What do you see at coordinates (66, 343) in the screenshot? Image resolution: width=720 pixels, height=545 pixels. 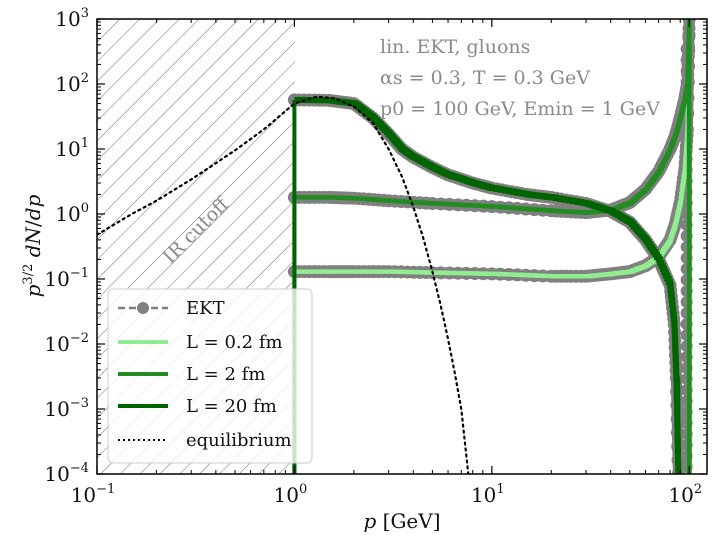 I see `y-tick-label: 10⁻²` at bounding box center [66, 343].